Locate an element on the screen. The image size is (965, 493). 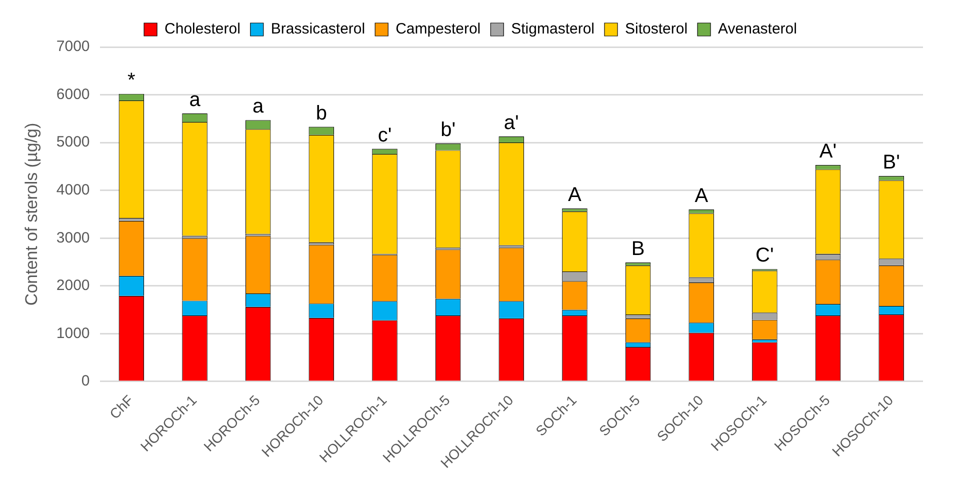
annotation: * is located at coordinates (132, 80).